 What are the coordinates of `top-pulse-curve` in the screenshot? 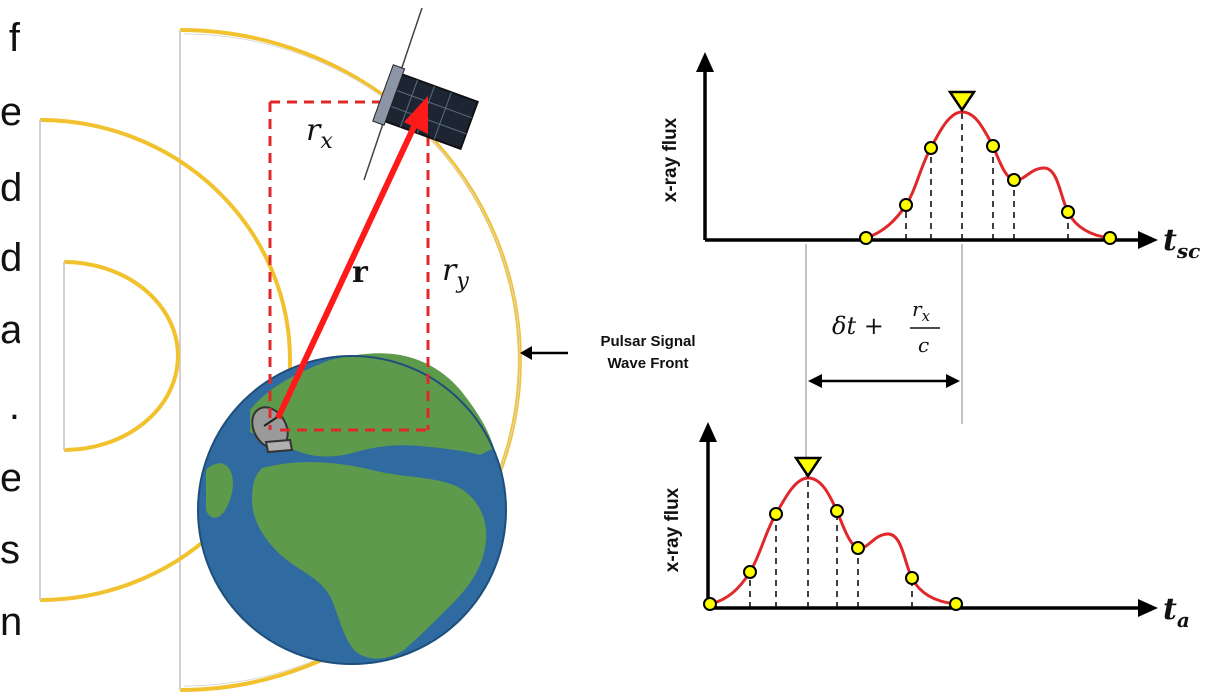 It's located at (988, 175).